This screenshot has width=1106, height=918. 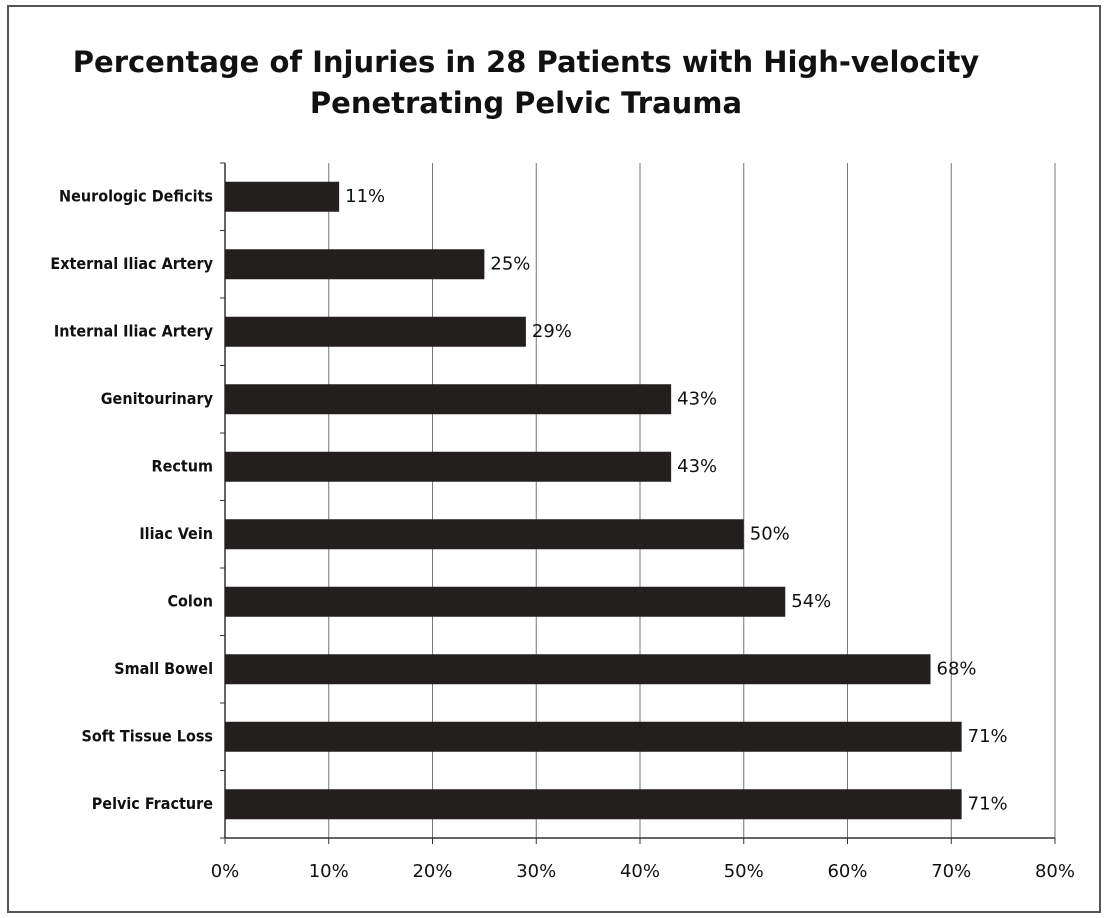 I want to click on y-tick-label: Neurologic Deficits, so click(x=136, y=195).